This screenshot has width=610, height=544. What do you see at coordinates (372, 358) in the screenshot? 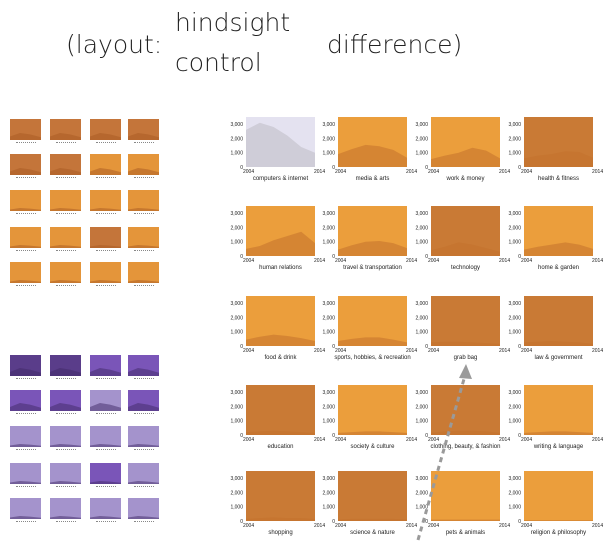
I see `panel-title: sports, hobbies, & recreation` at bounding box center [372, 358].